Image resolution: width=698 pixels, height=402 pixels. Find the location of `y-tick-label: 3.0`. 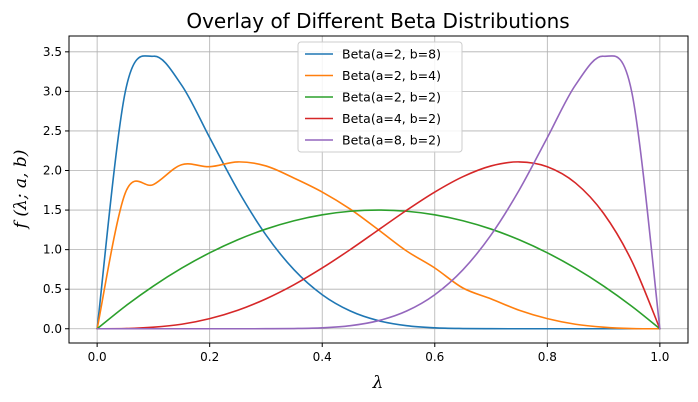

y-tick-label: 3.0 is located at coordinates (52, 91).